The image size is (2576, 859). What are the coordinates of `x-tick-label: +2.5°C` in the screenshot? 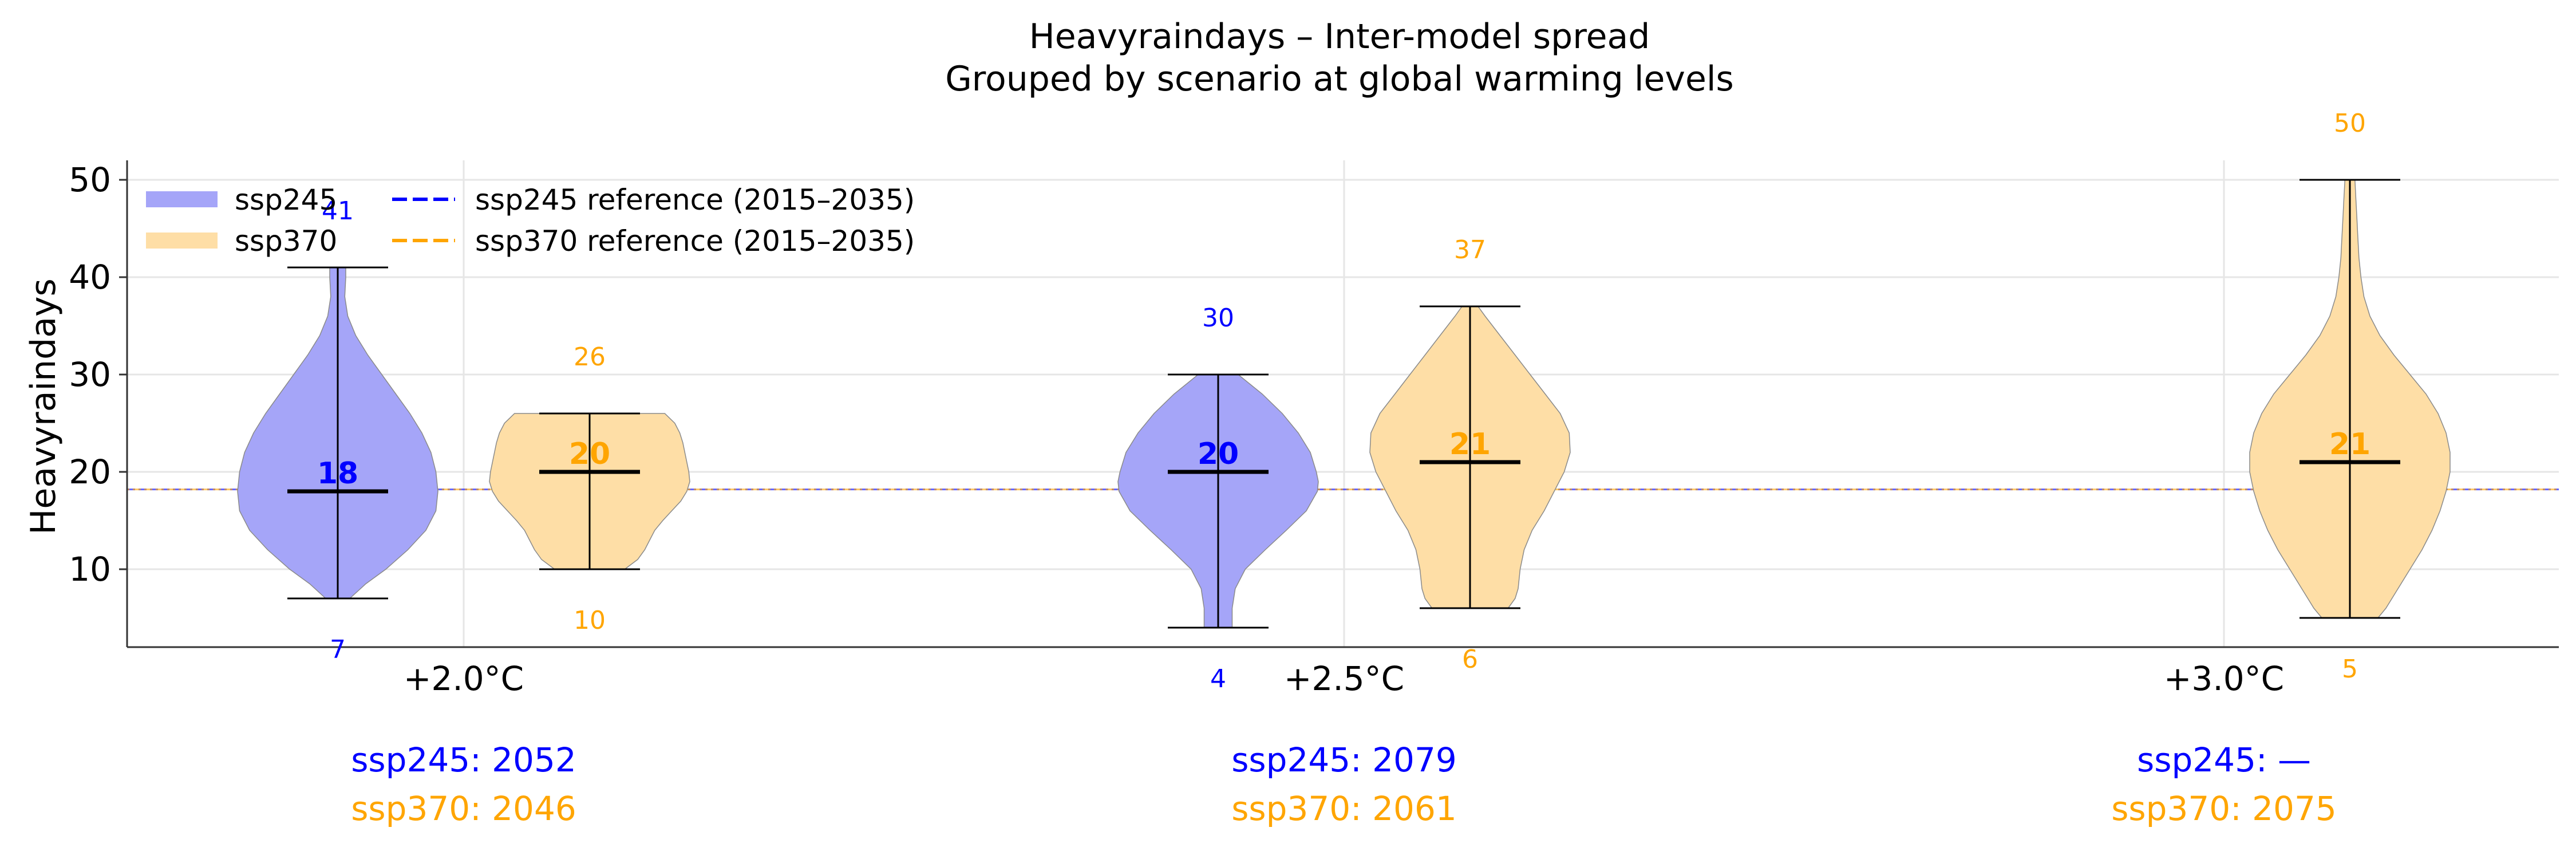 It's located at (1344, 678).